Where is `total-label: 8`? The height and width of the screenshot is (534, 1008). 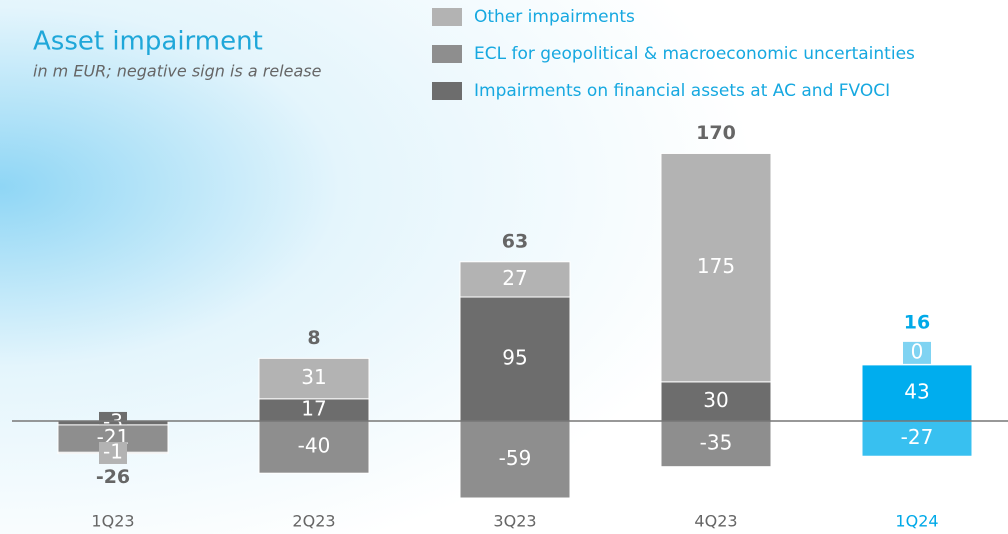
total-label: 8 is located at coordinates (313, 338).